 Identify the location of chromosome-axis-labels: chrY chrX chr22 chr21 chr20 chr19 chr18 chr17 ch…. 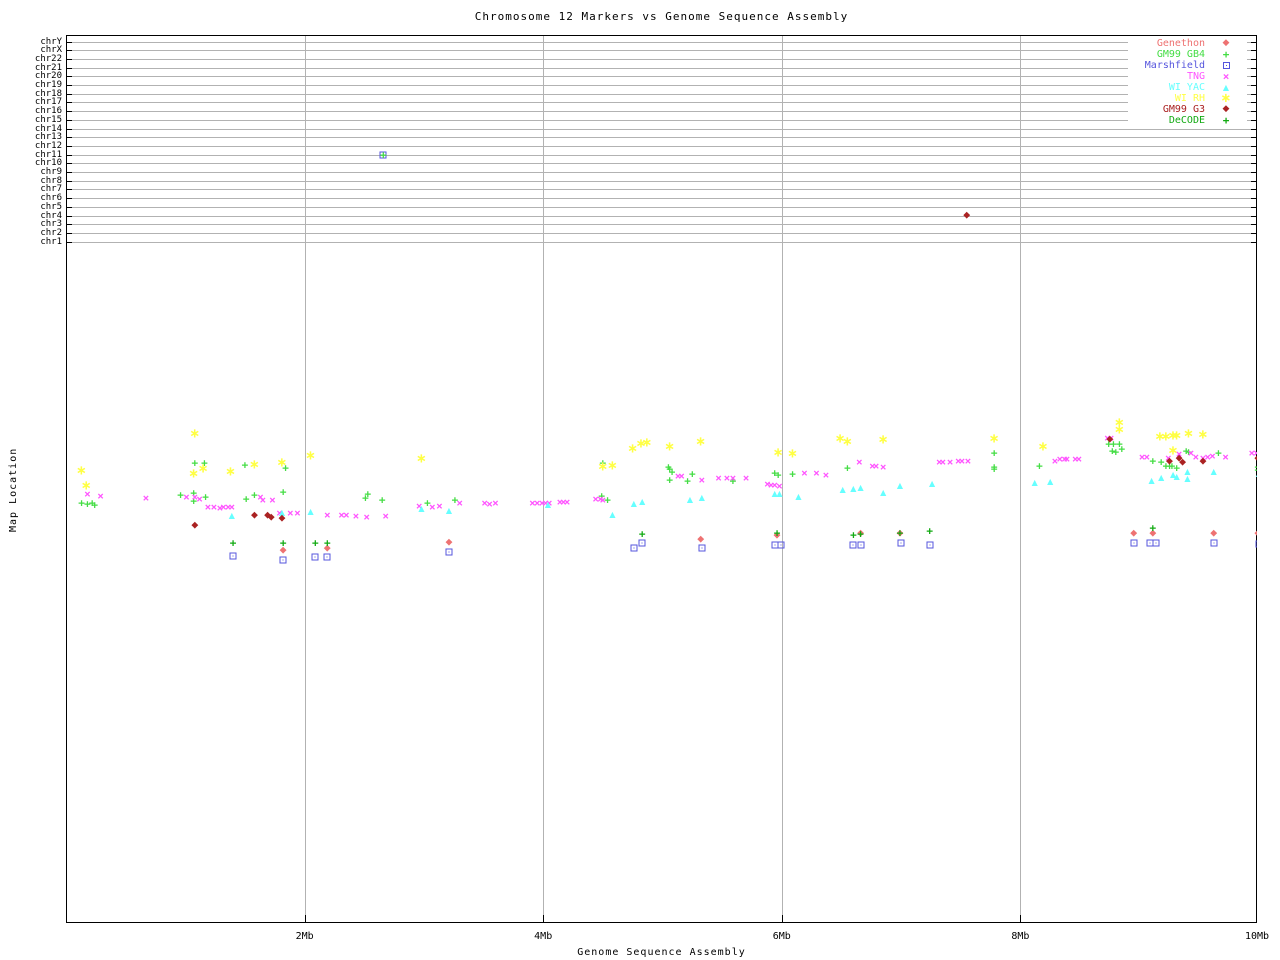
(31, 150).